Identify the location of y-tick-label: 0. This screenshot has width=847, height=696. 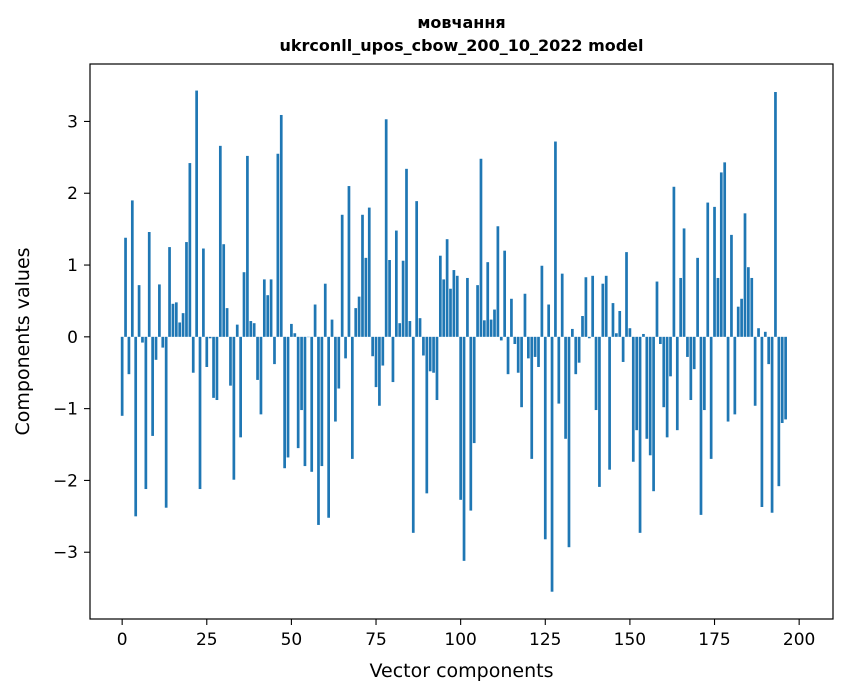
(72, 338).